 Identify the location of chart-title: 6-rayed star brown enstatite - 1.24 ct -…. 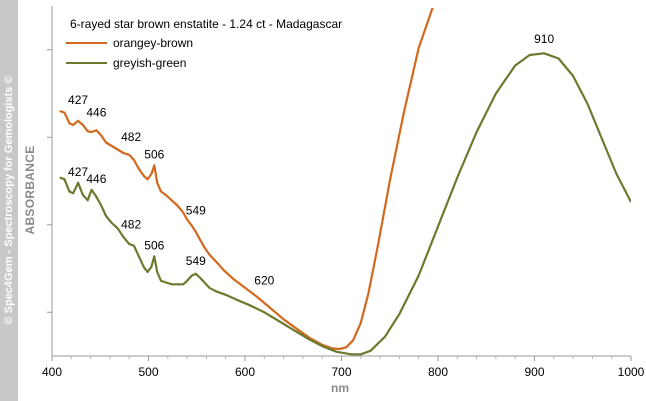
(206, 24).